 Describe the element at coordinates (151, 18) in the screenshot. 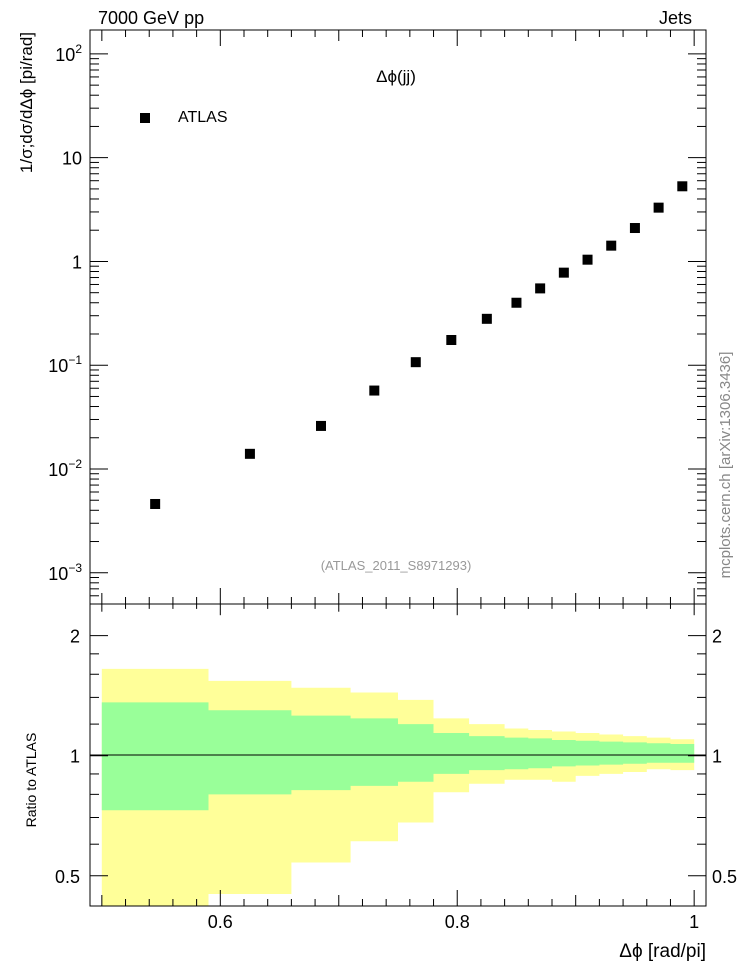

I see `header-left: 7000 GeV pp` at that location.